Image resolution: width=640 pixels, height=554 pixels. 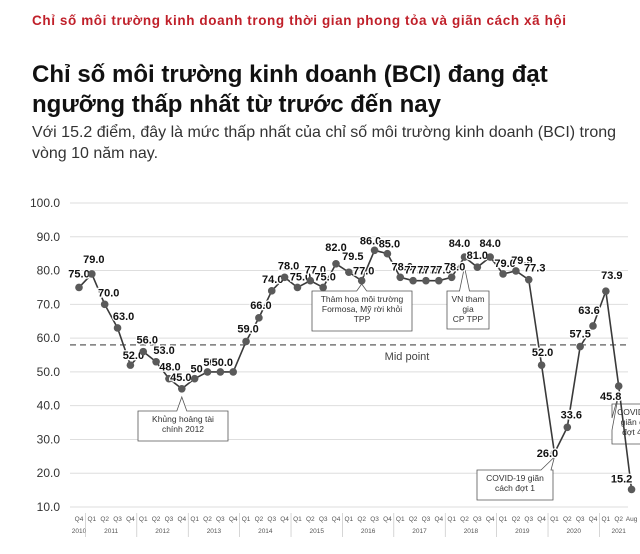 I want to click on annotation-text: gia, so click(x=468, y=309).